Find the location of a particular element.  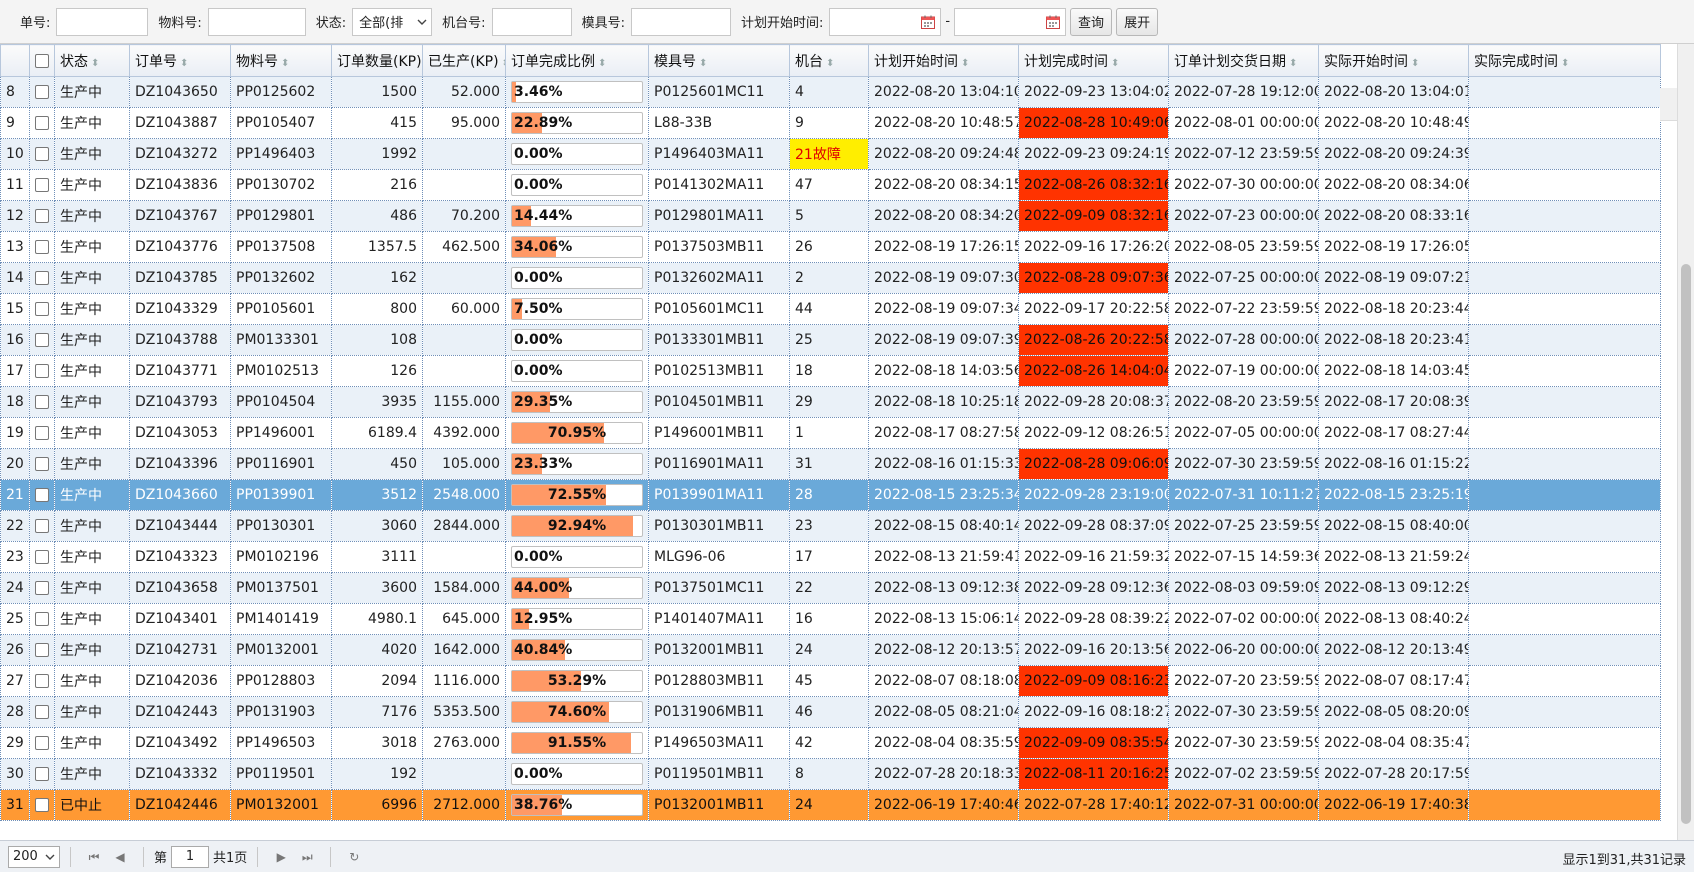

page-size-select: 200 is located at coordinates (34, 856).